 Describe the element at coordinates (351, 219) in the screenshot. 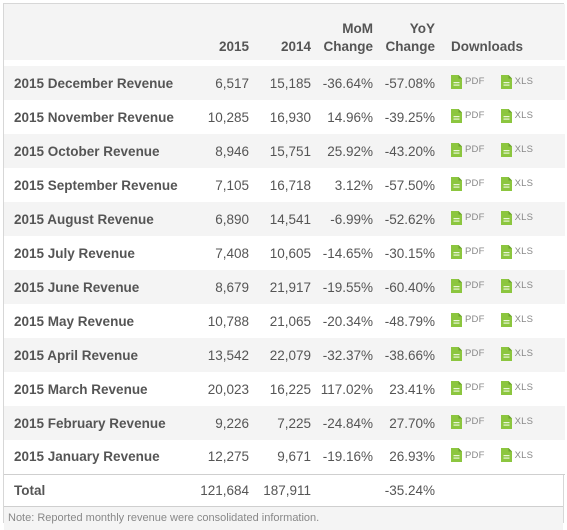

I see `row-mom-change: -6.99%` at that location.